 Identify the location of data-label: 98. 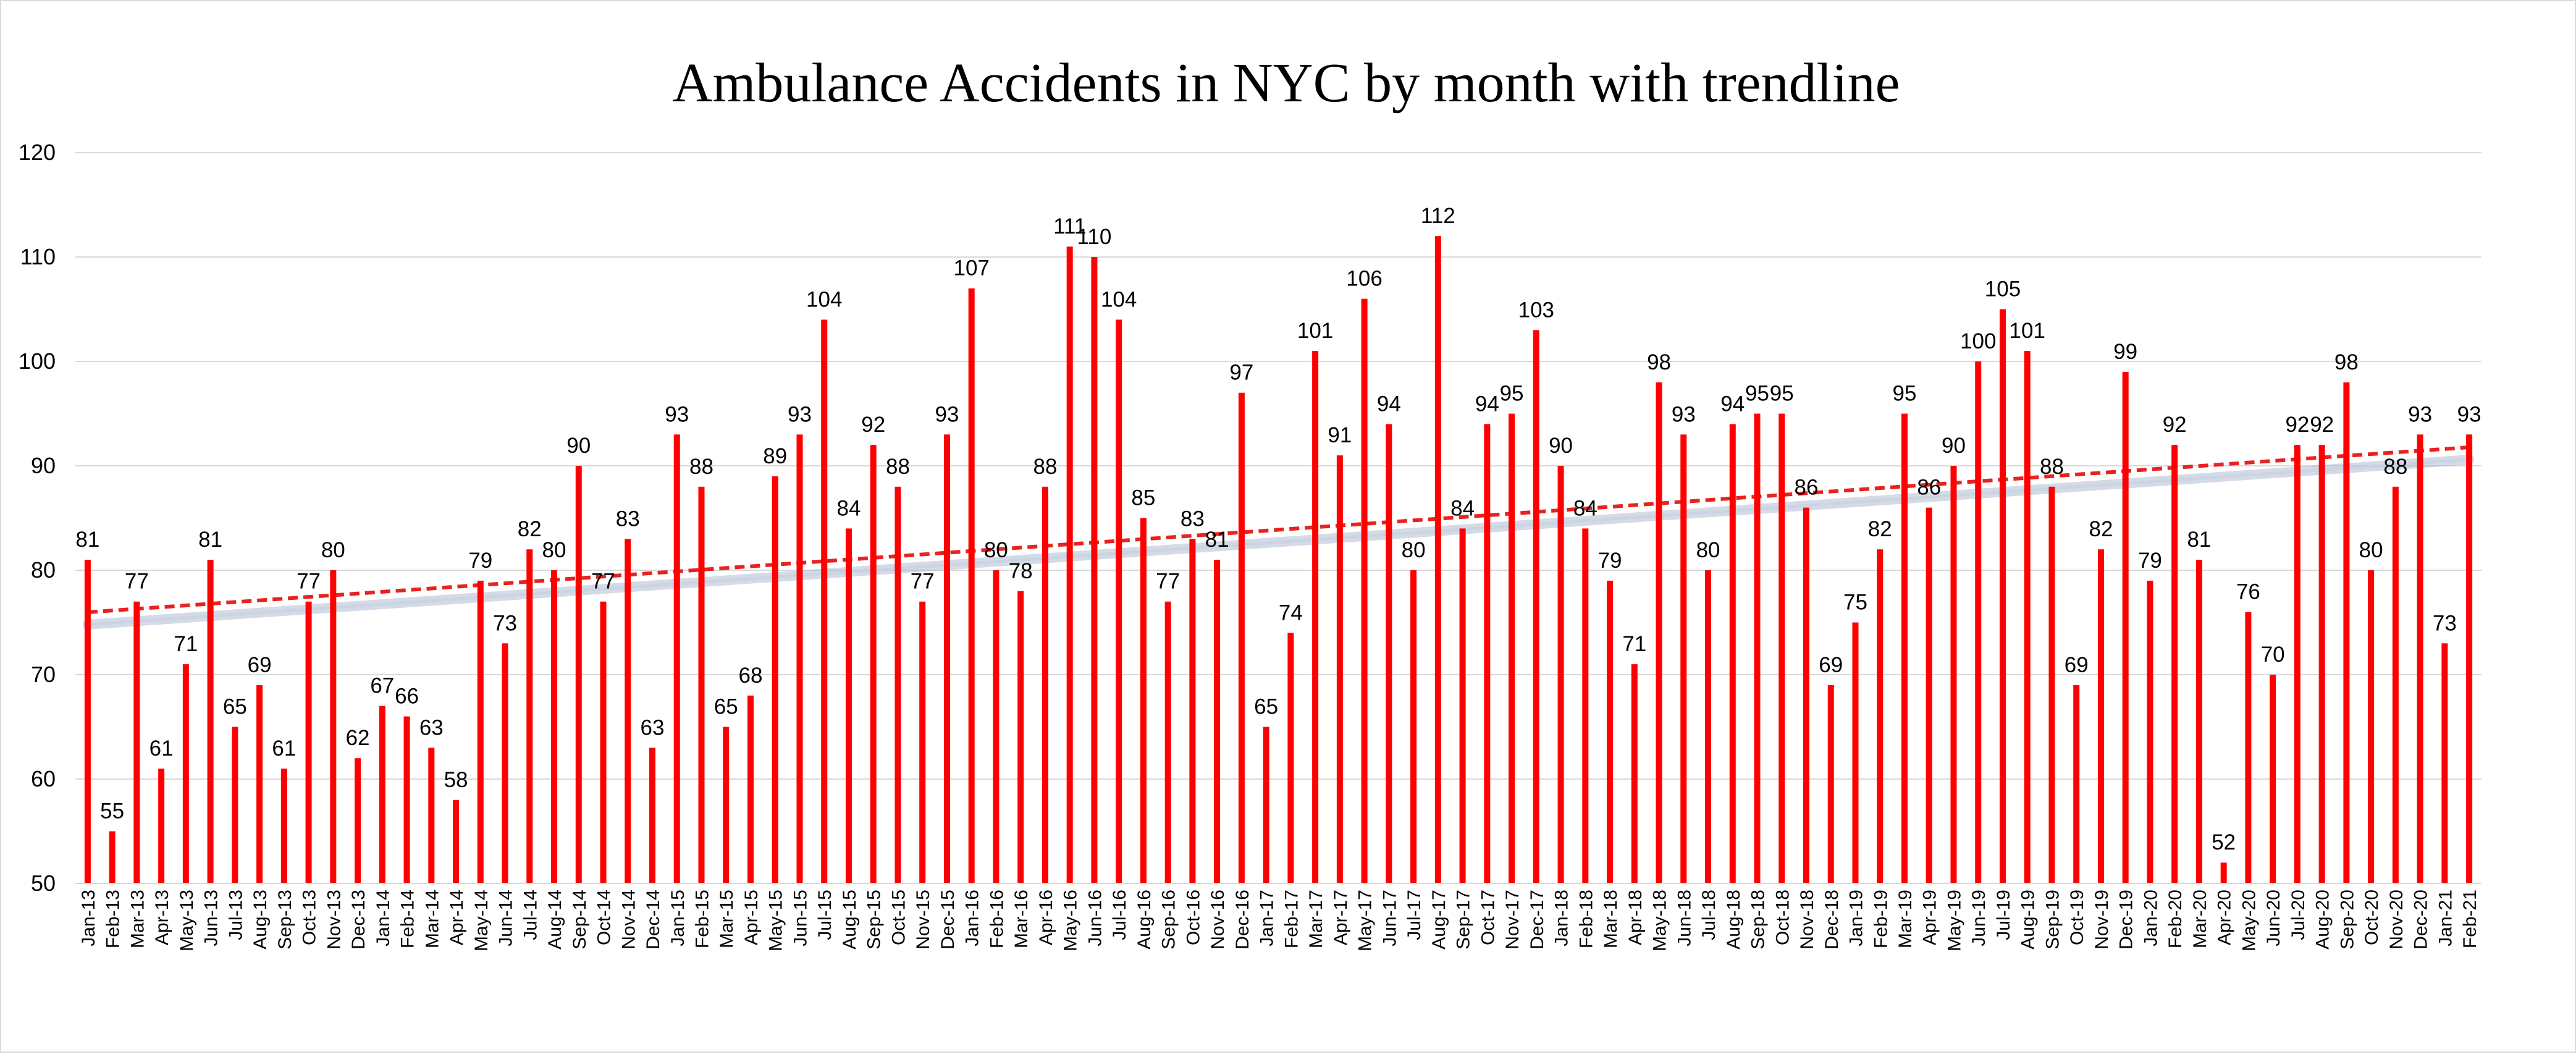
(2346, 362).